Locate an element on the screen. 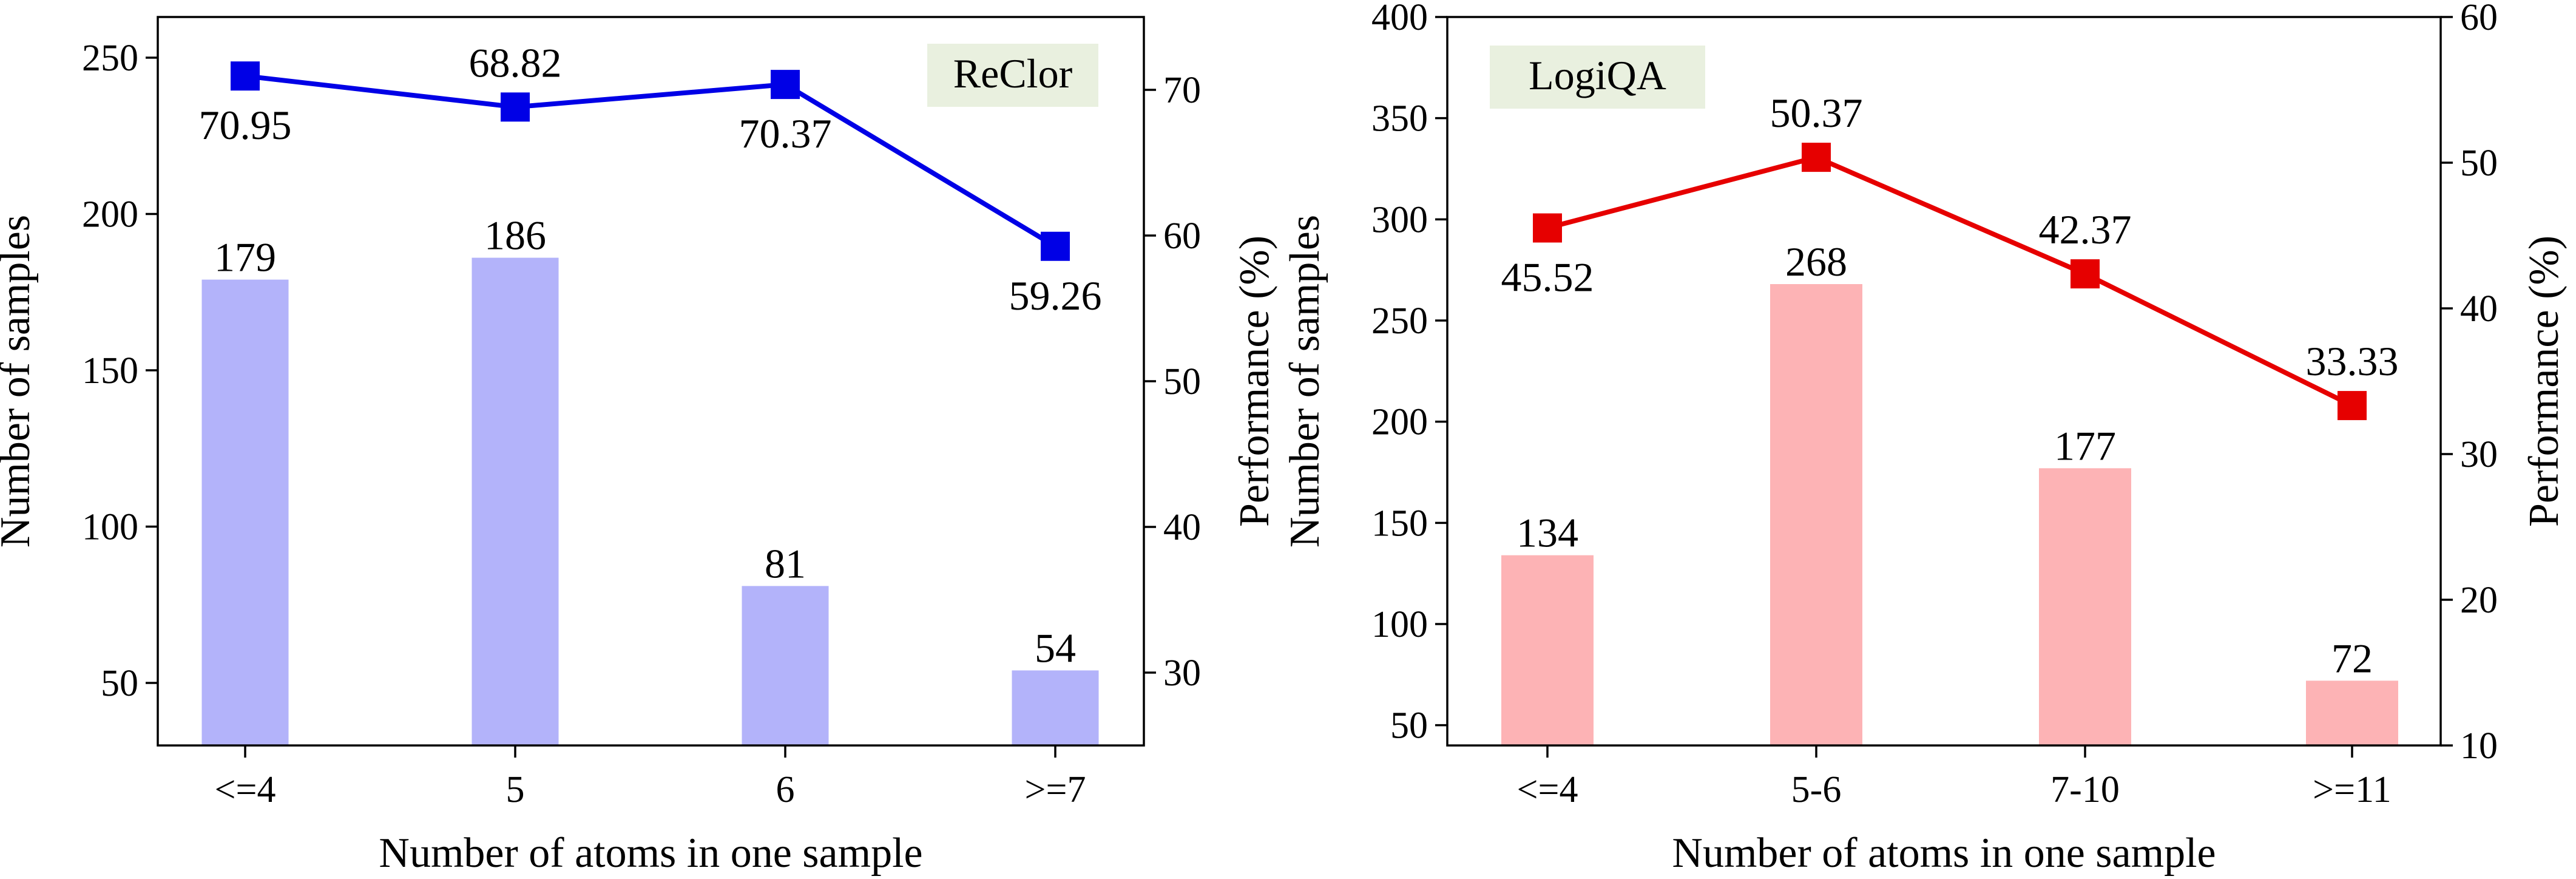 This screenshot has height=879, width=2576. bar-value-label: 54 is located at coordinates (1055, 648).